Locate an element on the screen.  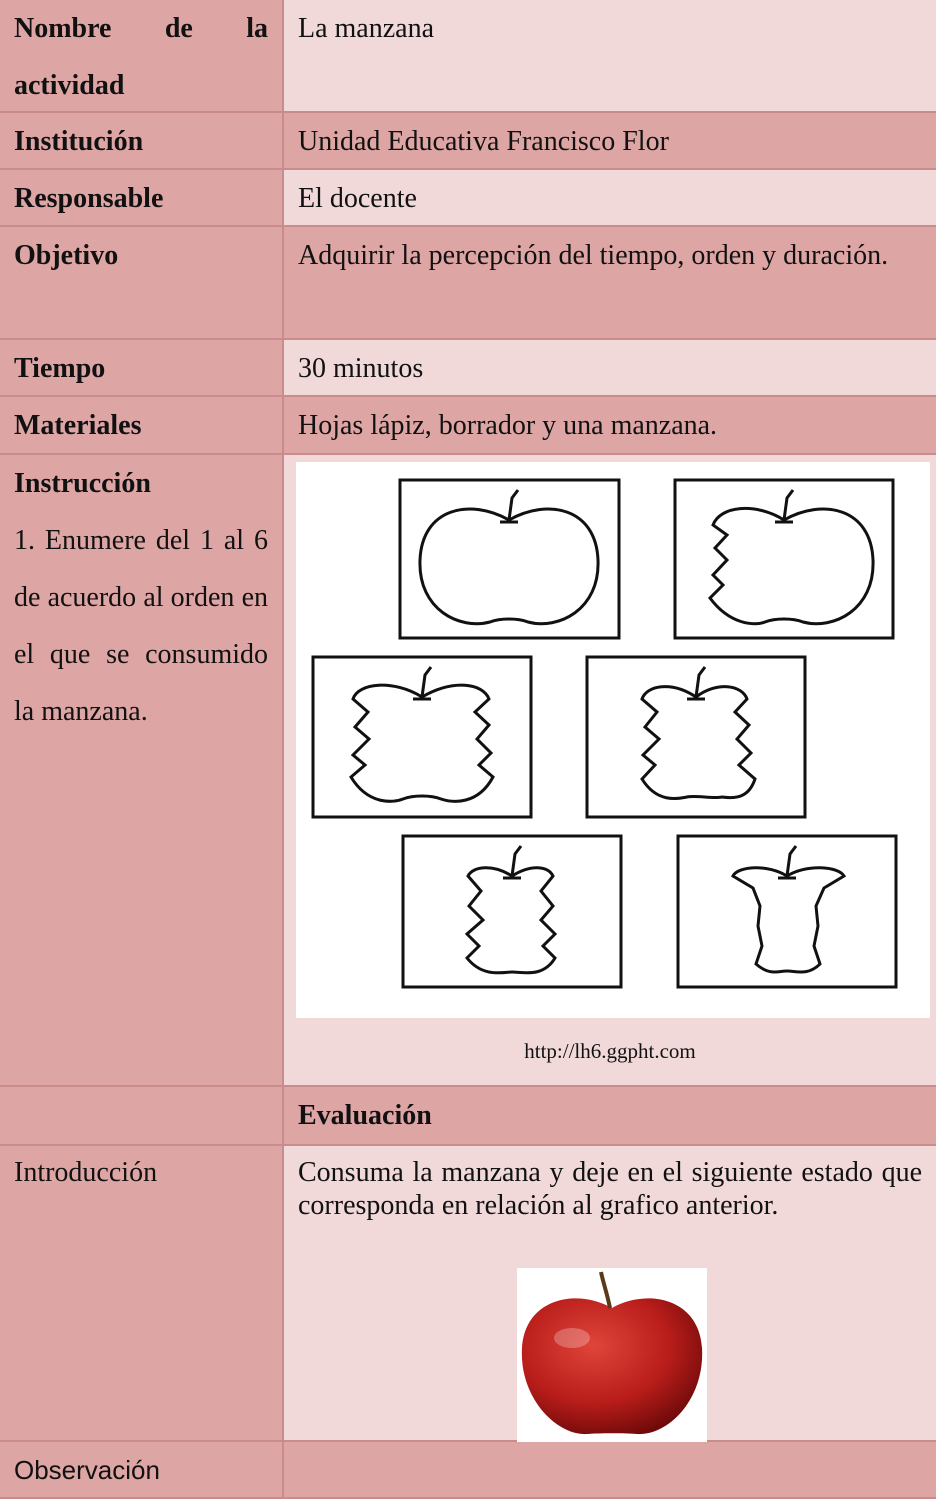
label-cell: Materiales is located at coordinates (142, 426).